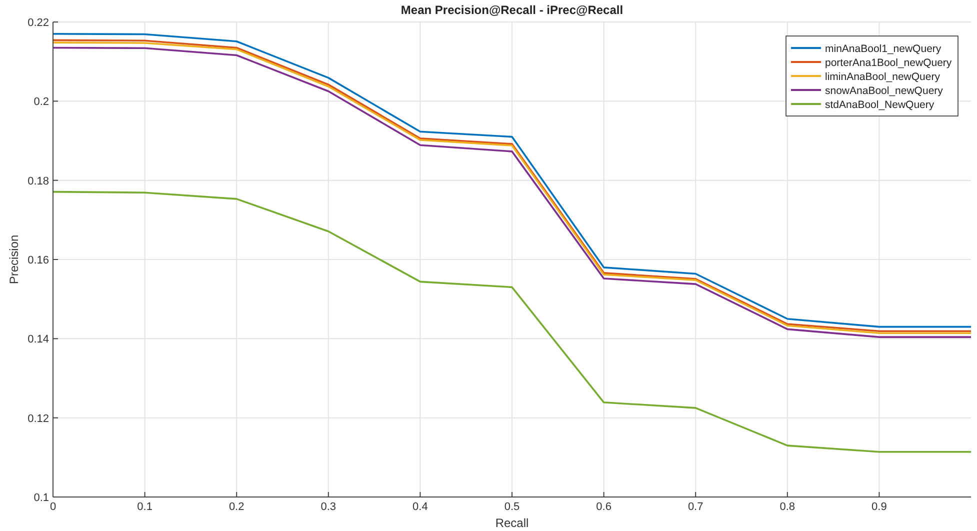 This screenshot has height=531, width=977. I want to click on x-tick-label: 0.2, so click(236, 507).